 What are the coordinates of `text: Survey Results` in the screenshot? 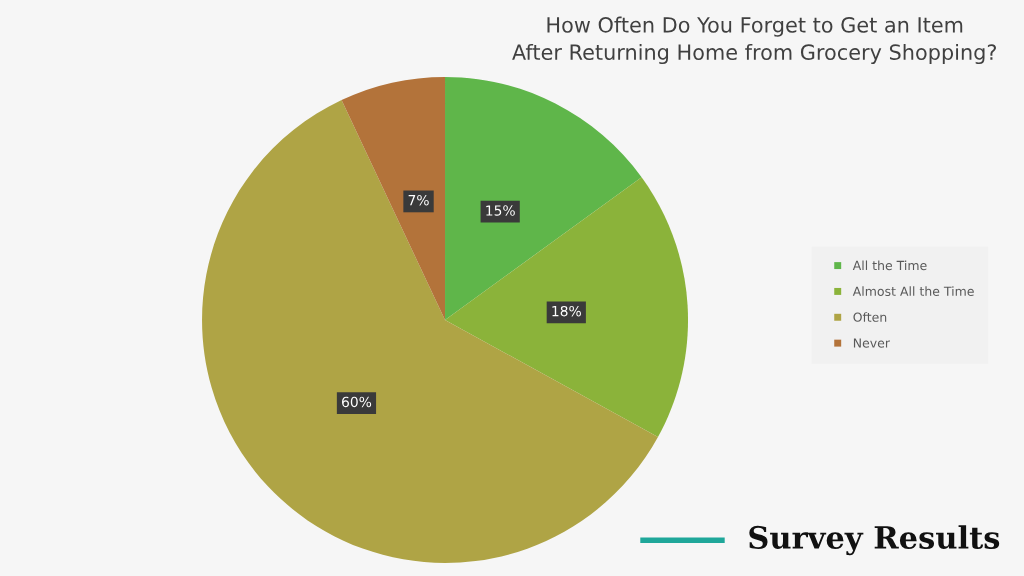 It's located at (874, 540).